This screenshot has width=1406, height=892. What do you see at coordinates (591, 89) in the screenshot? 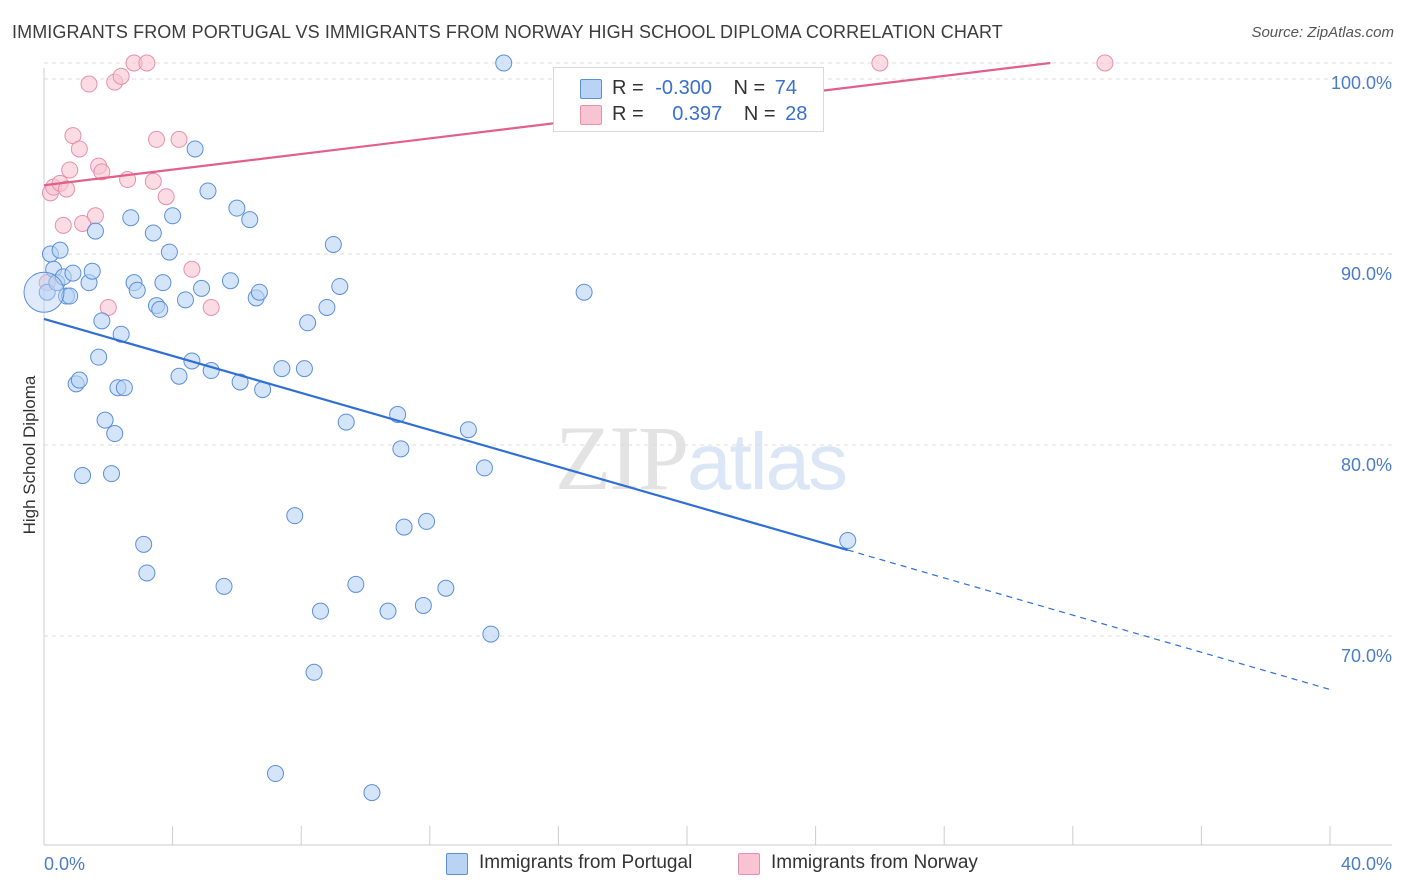
I see `portugal-swatch` at bounding box center [591, 89].